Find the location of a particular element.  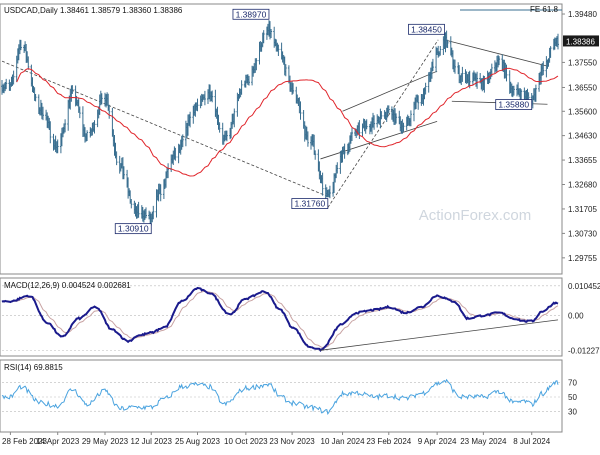

macd-gridlines is located at coordinates (282, 318).